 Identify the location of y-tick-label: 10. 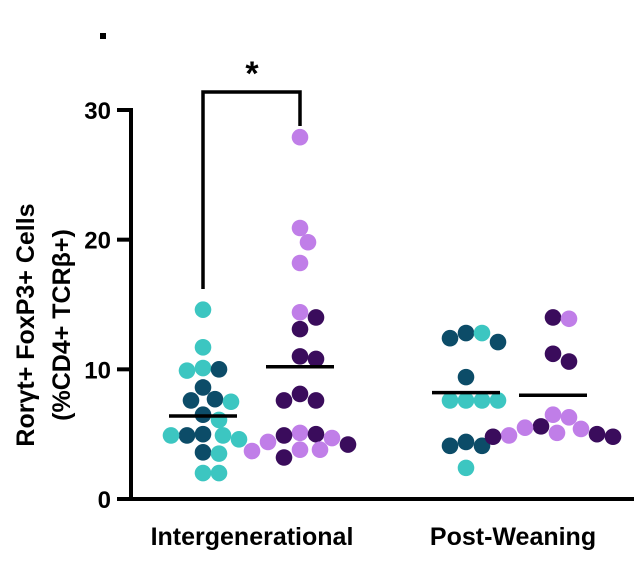
(97, 370).